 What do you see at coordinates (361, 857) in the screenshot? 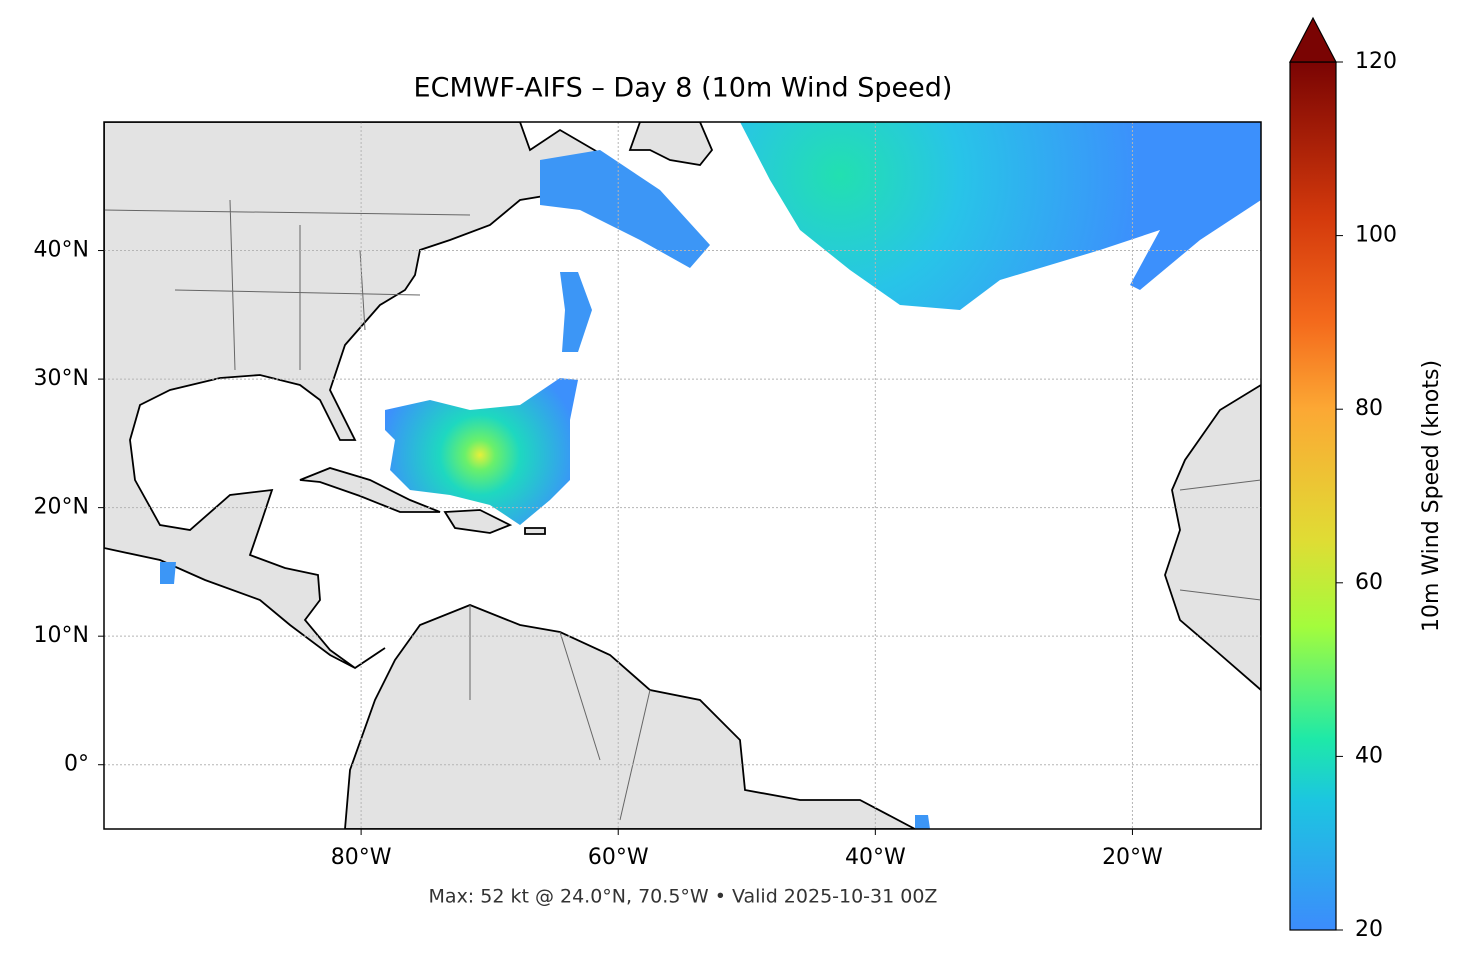
I see `x-tick-label: 80°W` at bounding box center [361, 857].